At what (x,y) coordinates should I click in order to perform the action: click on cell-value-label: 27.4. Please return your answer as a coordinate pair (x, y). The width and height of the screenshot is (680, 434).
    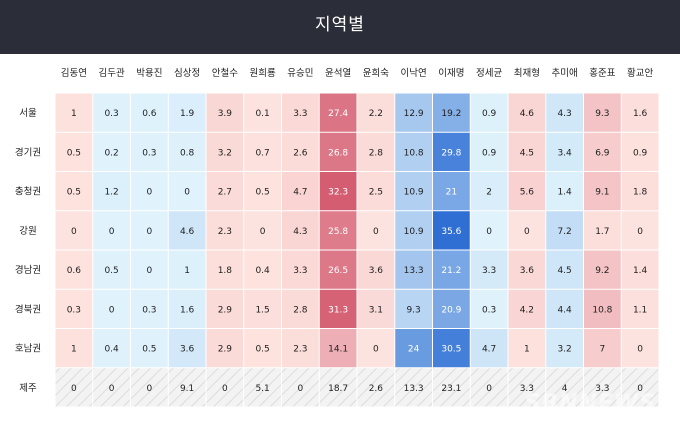
    Looking at the image, I should click on (338, 114).